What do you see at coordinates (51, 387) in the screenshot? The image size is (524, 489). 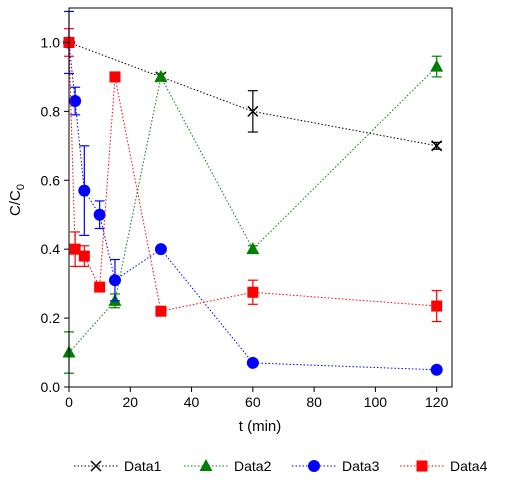 I see `y-tick-label-0: 0.0` at bounding box center [51, 387].